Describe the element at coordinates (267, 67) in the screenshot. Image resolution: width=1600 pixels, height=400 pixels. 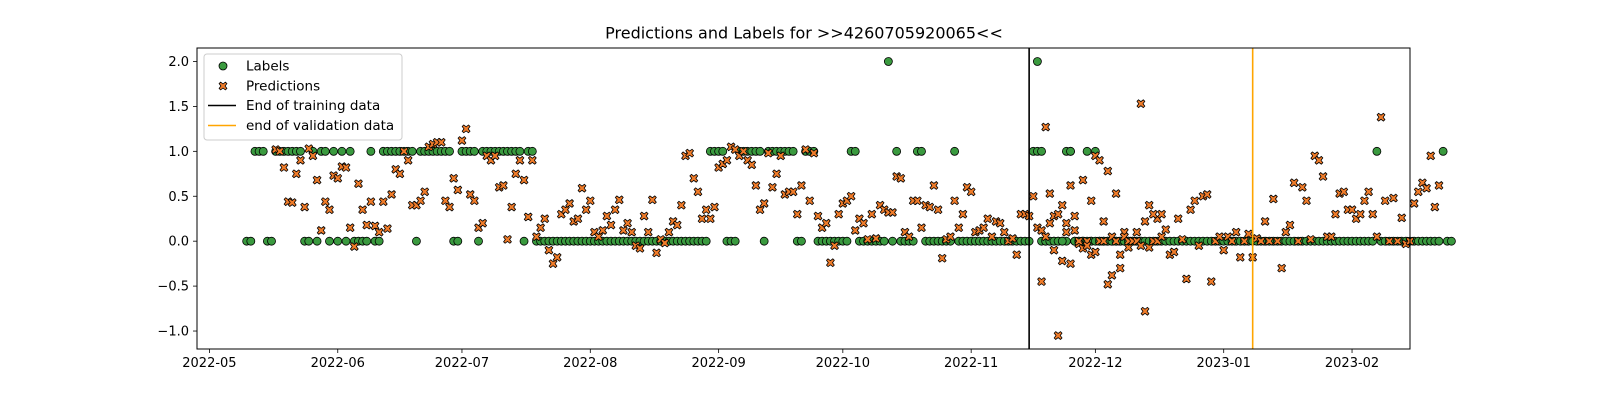
I see `legend-labels-text: Labels` at that location.